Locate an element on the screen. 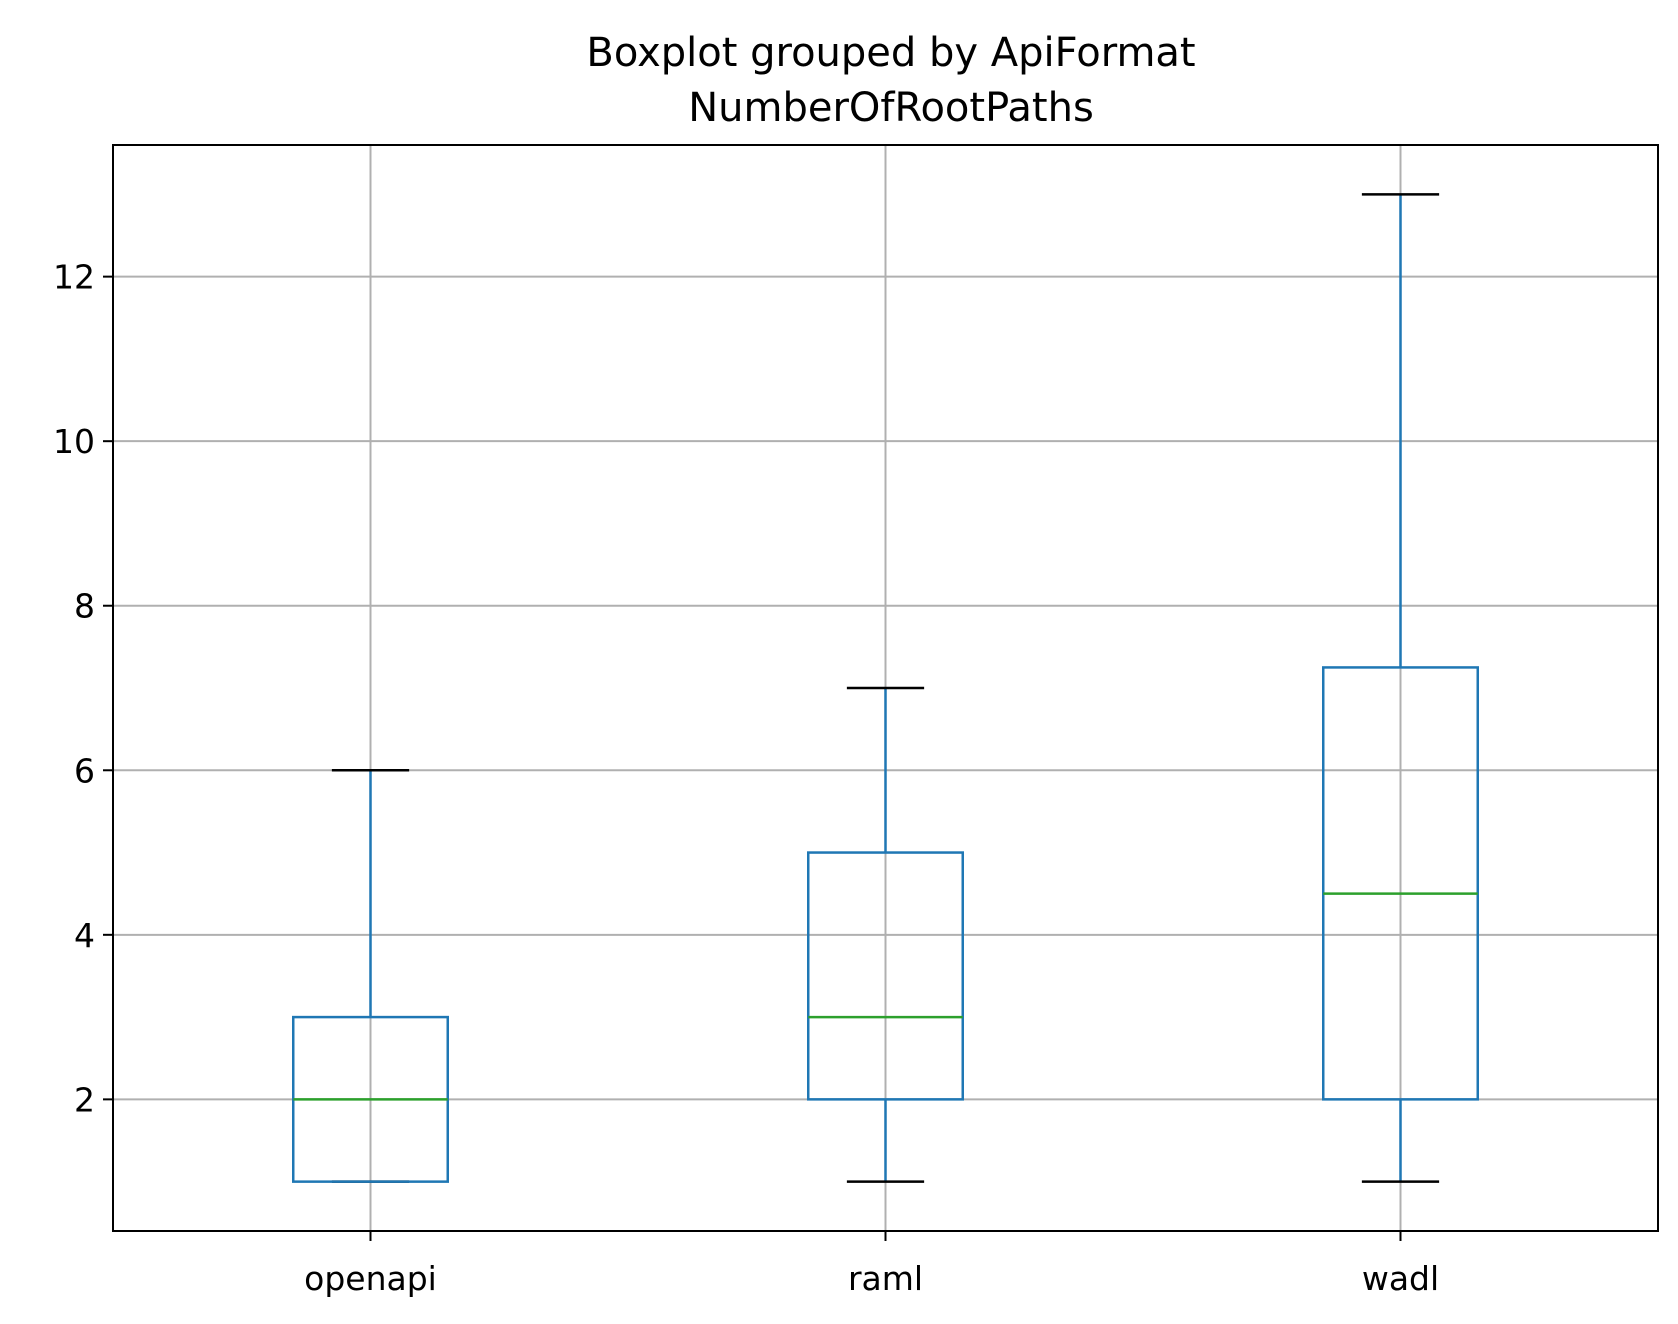 This screenshot has height=1324, width=1678. chart-subtitle: NumberOfRootPaths is located at coordinates (891, 108).